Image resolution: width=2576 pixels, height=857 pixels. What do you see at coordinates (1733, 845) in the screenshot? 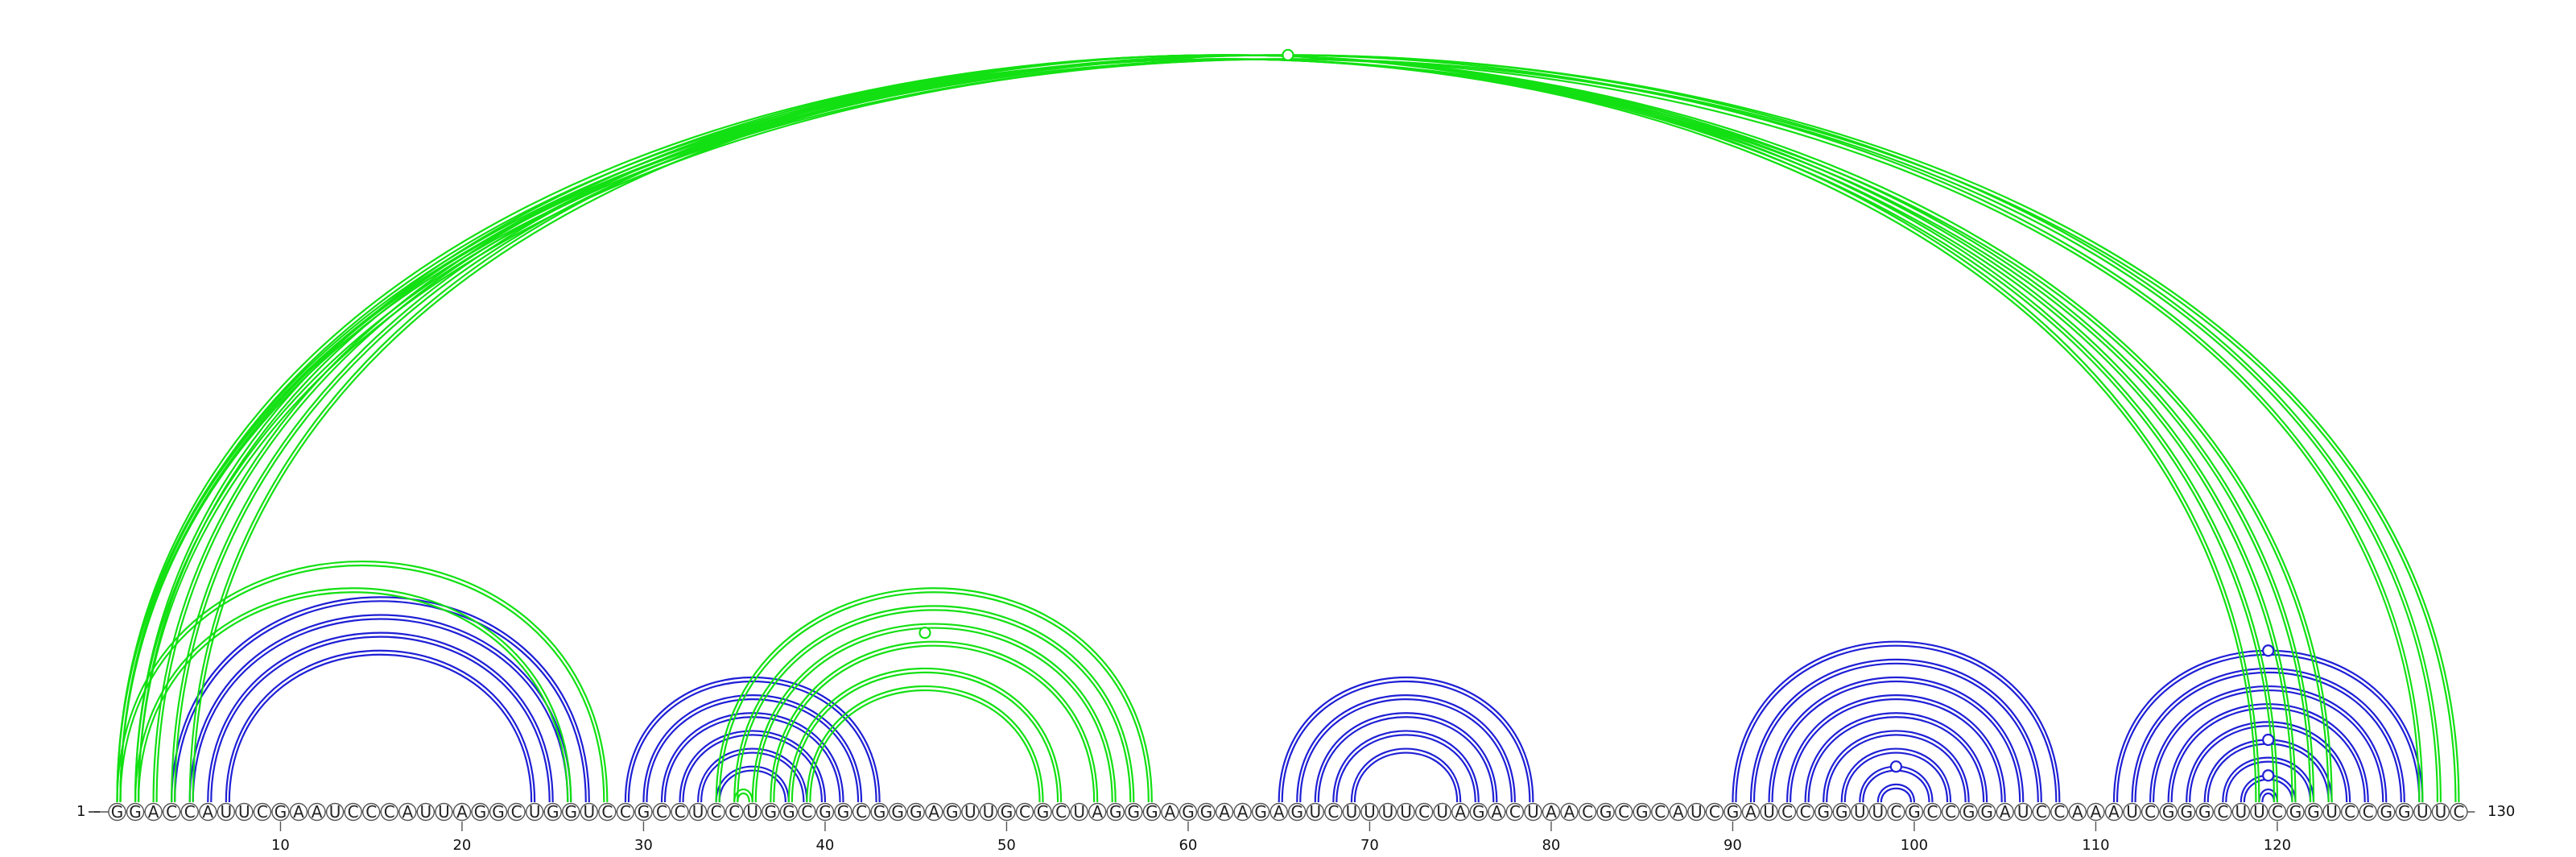
I see `tick-label: 90` at bounding box center [1733, 845].